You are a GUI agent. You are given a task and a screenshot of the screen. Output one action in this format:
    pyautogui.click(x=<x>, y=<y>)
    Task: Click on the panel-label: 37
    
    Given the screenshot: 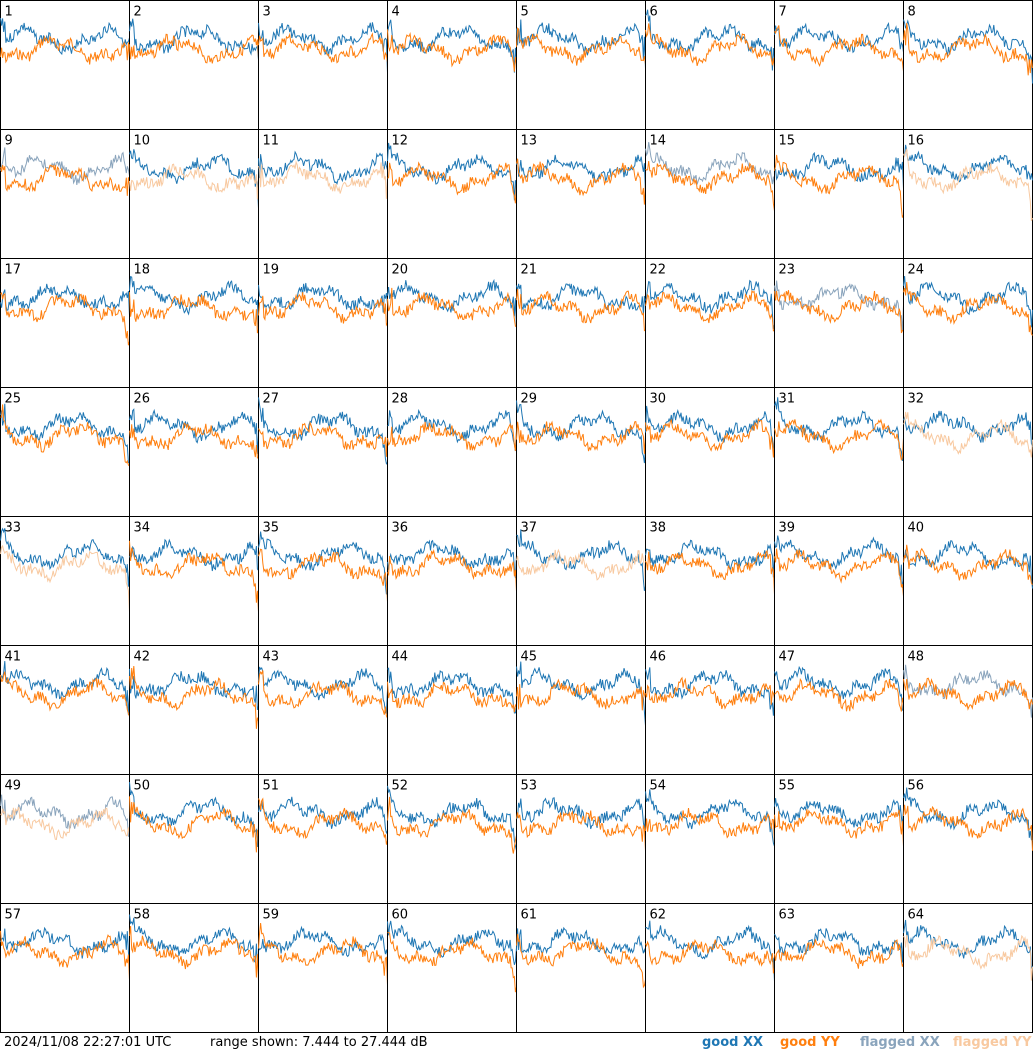 What is the action you would take?
    pyautogui.click(x=529, y=528)
    